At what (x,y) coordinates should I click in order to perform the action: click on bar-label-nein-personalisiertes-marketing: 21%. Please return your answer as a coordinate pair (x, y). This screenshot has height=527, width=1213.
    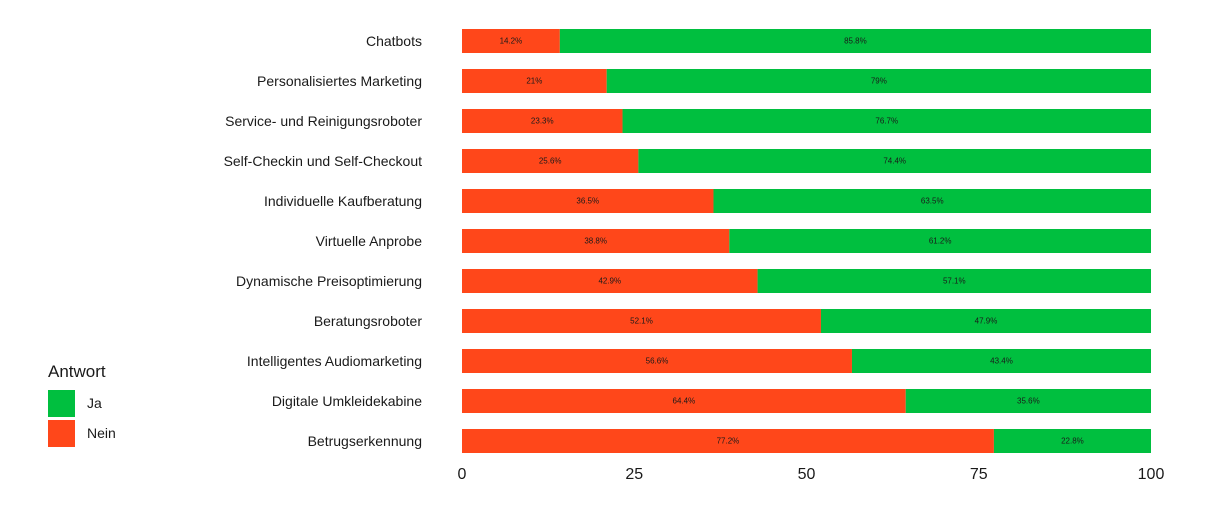
    Looking at the image, I should click on (534, 81).